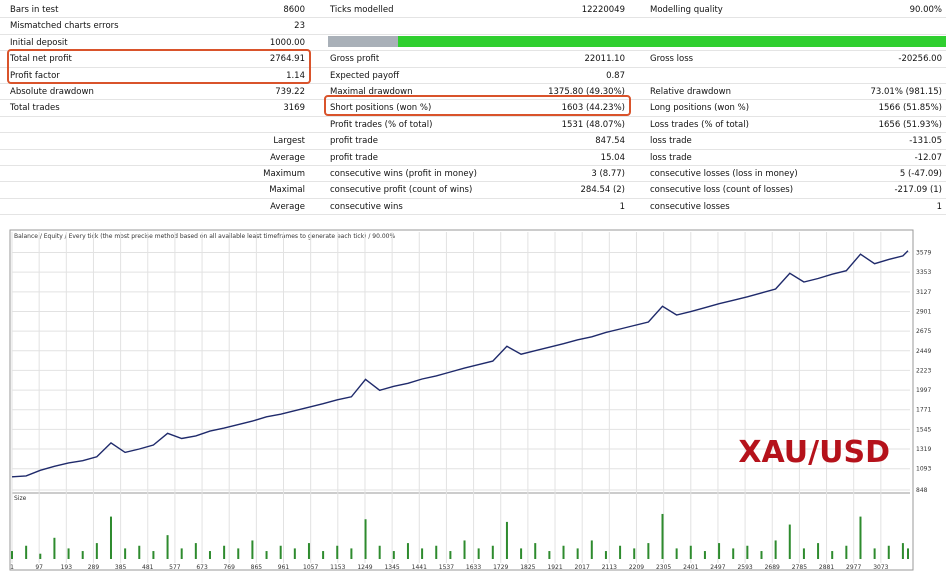 This screenshot has width=946, height=575. What do you see at coordinates (928, 157) in the screenshot?
I see `cell-value: -12.07` at bounding box center [928, 157].